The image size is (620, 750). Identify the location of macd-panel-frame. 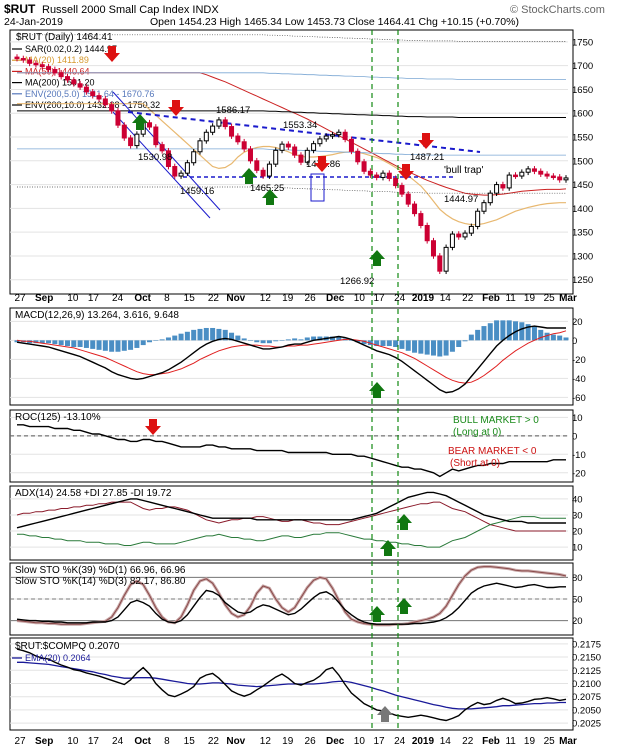
(291, 356).